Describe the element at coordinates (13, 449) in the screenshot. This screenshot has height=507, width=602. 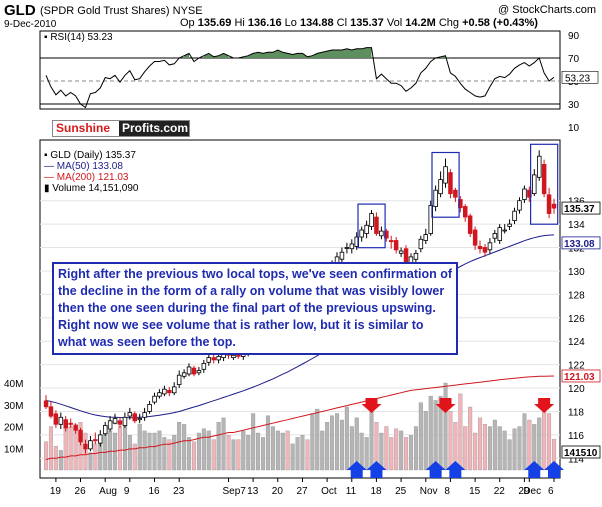
I see `volume-tick-label: 10M` at that location.